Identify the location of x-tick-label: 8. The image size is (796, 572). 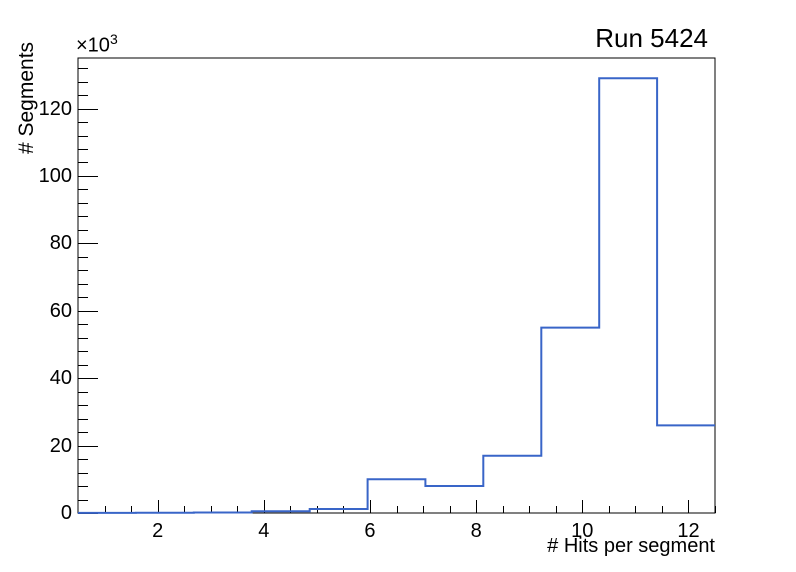
(476, 531).